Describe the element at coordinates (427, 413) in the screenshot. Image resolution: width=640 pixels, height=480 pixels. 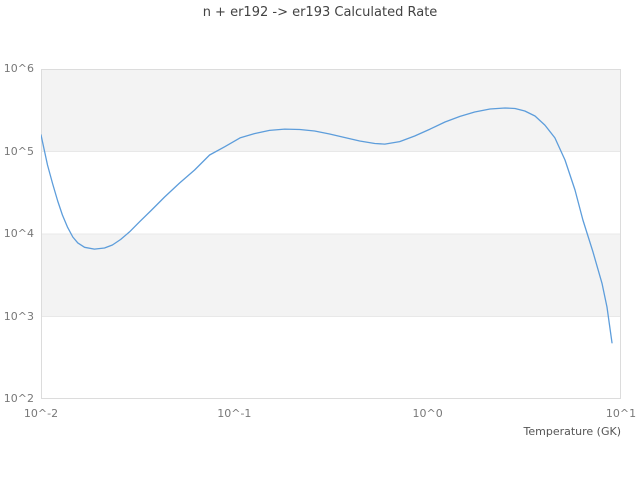
I see `x-tick-label: 10^0` at that location.